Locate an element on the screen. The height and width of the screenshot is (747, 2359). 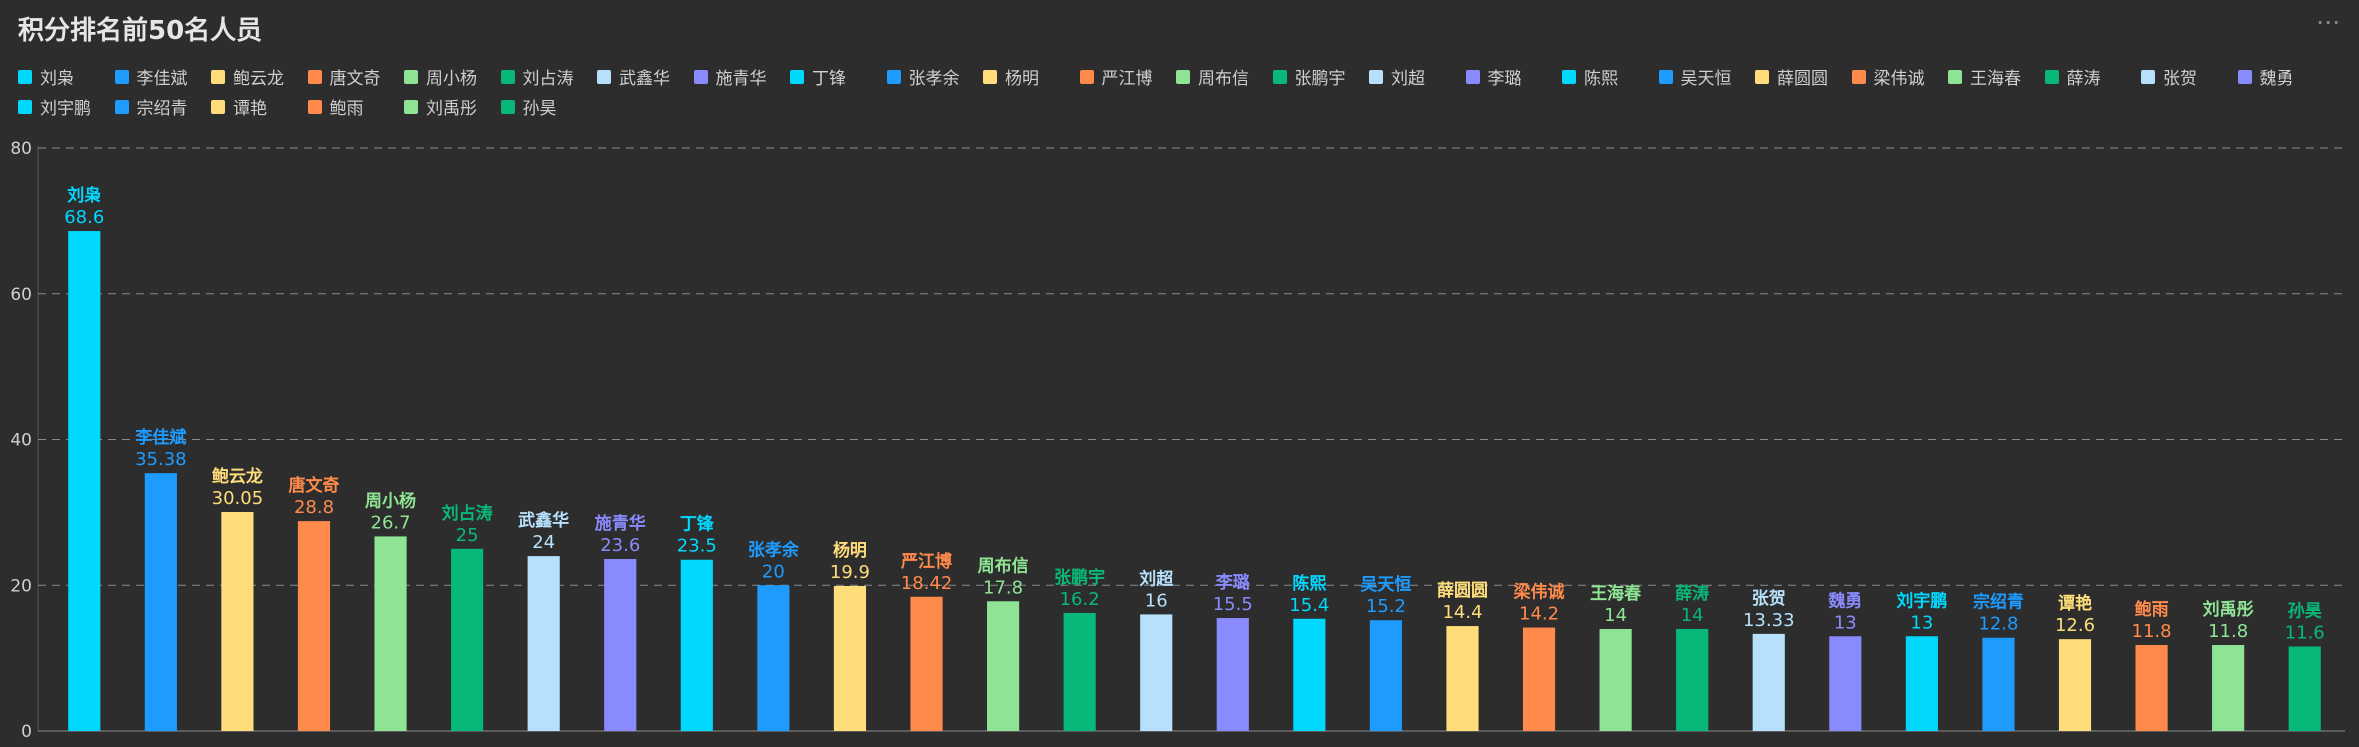
legend-item: 鲍雨 is located at coordinates (335, 106).